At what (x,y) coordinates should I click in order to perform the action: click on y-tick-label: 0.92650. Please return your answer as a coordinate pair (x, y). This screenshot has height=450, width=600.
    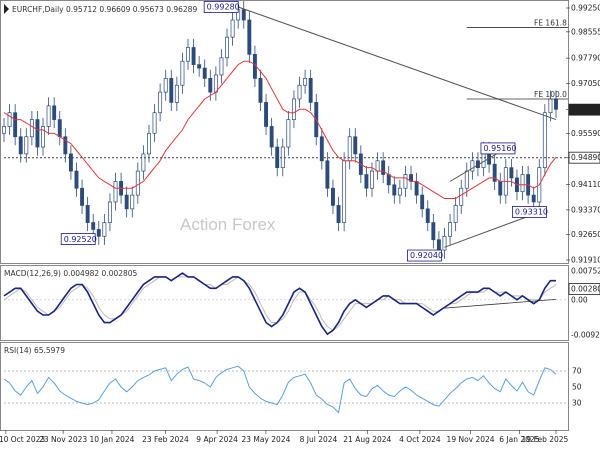
    Looking at the image, I should click on (585, 234).